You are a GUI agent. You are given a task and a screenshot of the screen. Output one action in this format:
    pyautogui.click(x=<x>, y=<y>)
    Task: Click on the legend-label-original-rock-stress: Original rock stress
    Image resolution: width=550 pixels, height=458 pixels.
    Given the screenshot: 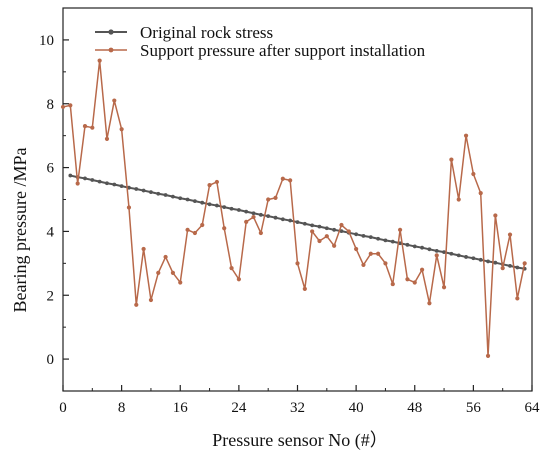 What is the action you would take?
    pyautogui.click(x=206, y=32)
    